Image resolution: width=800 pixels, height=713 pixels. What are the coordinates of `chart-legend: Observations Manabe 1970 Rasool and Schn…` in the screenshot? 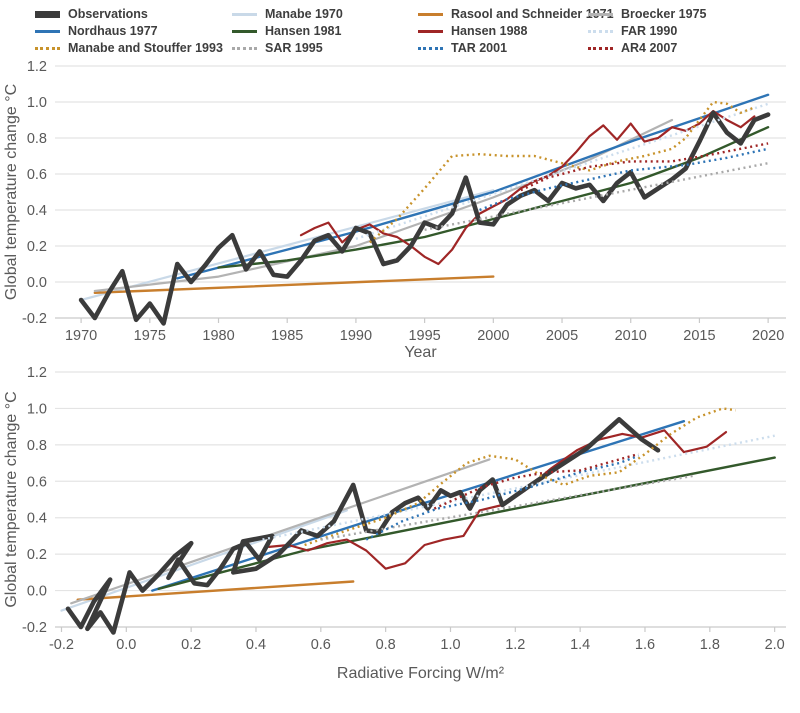 It's located at (400, 29).